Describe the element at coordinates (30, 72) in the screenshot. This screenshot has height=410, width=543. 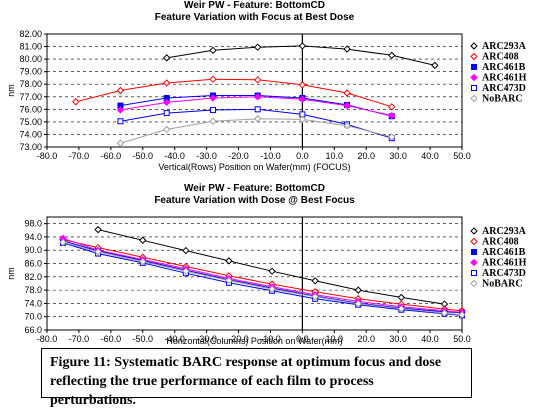
I see `y-tick-label: 79.00` at that location.